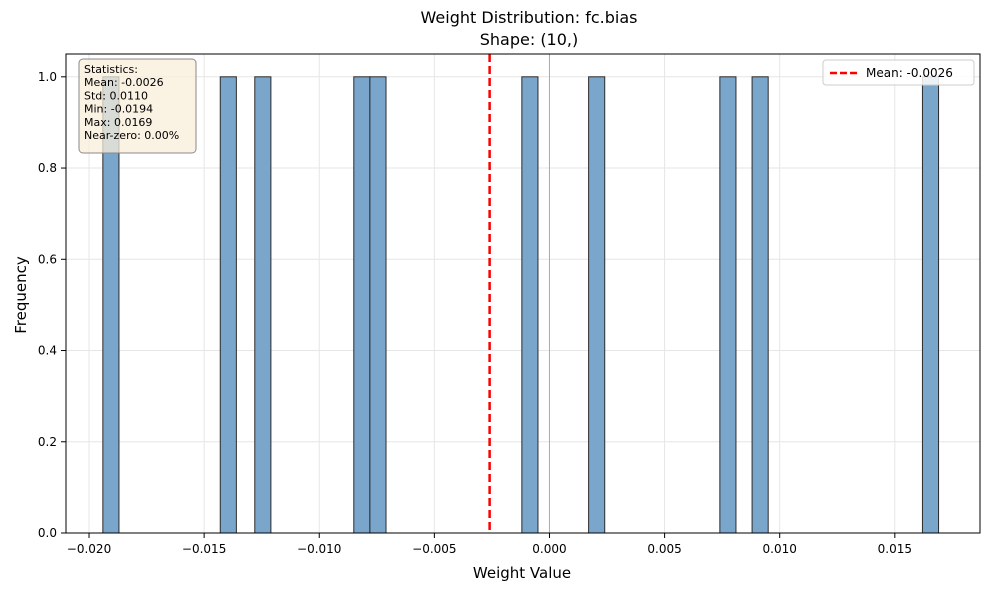 The height and width of the screenshot is (590, 989). What do you see at coordinates (780, 549) in the screenshot?
I see `x-tick-label: 0.010` at bounding box center [780, 549].